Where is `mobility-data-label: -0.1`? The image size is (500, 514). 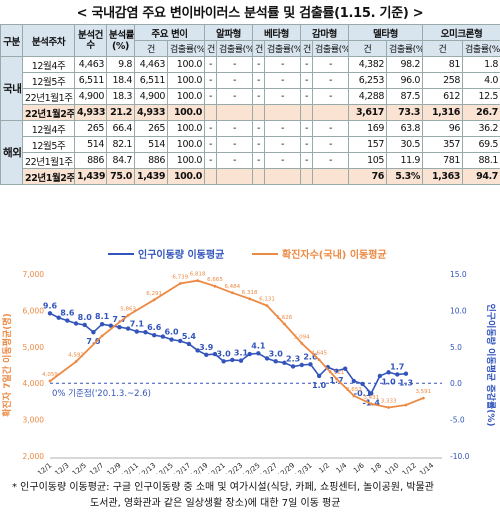 mobility-data-label: -0.1 is located at coordinates (363, 393).